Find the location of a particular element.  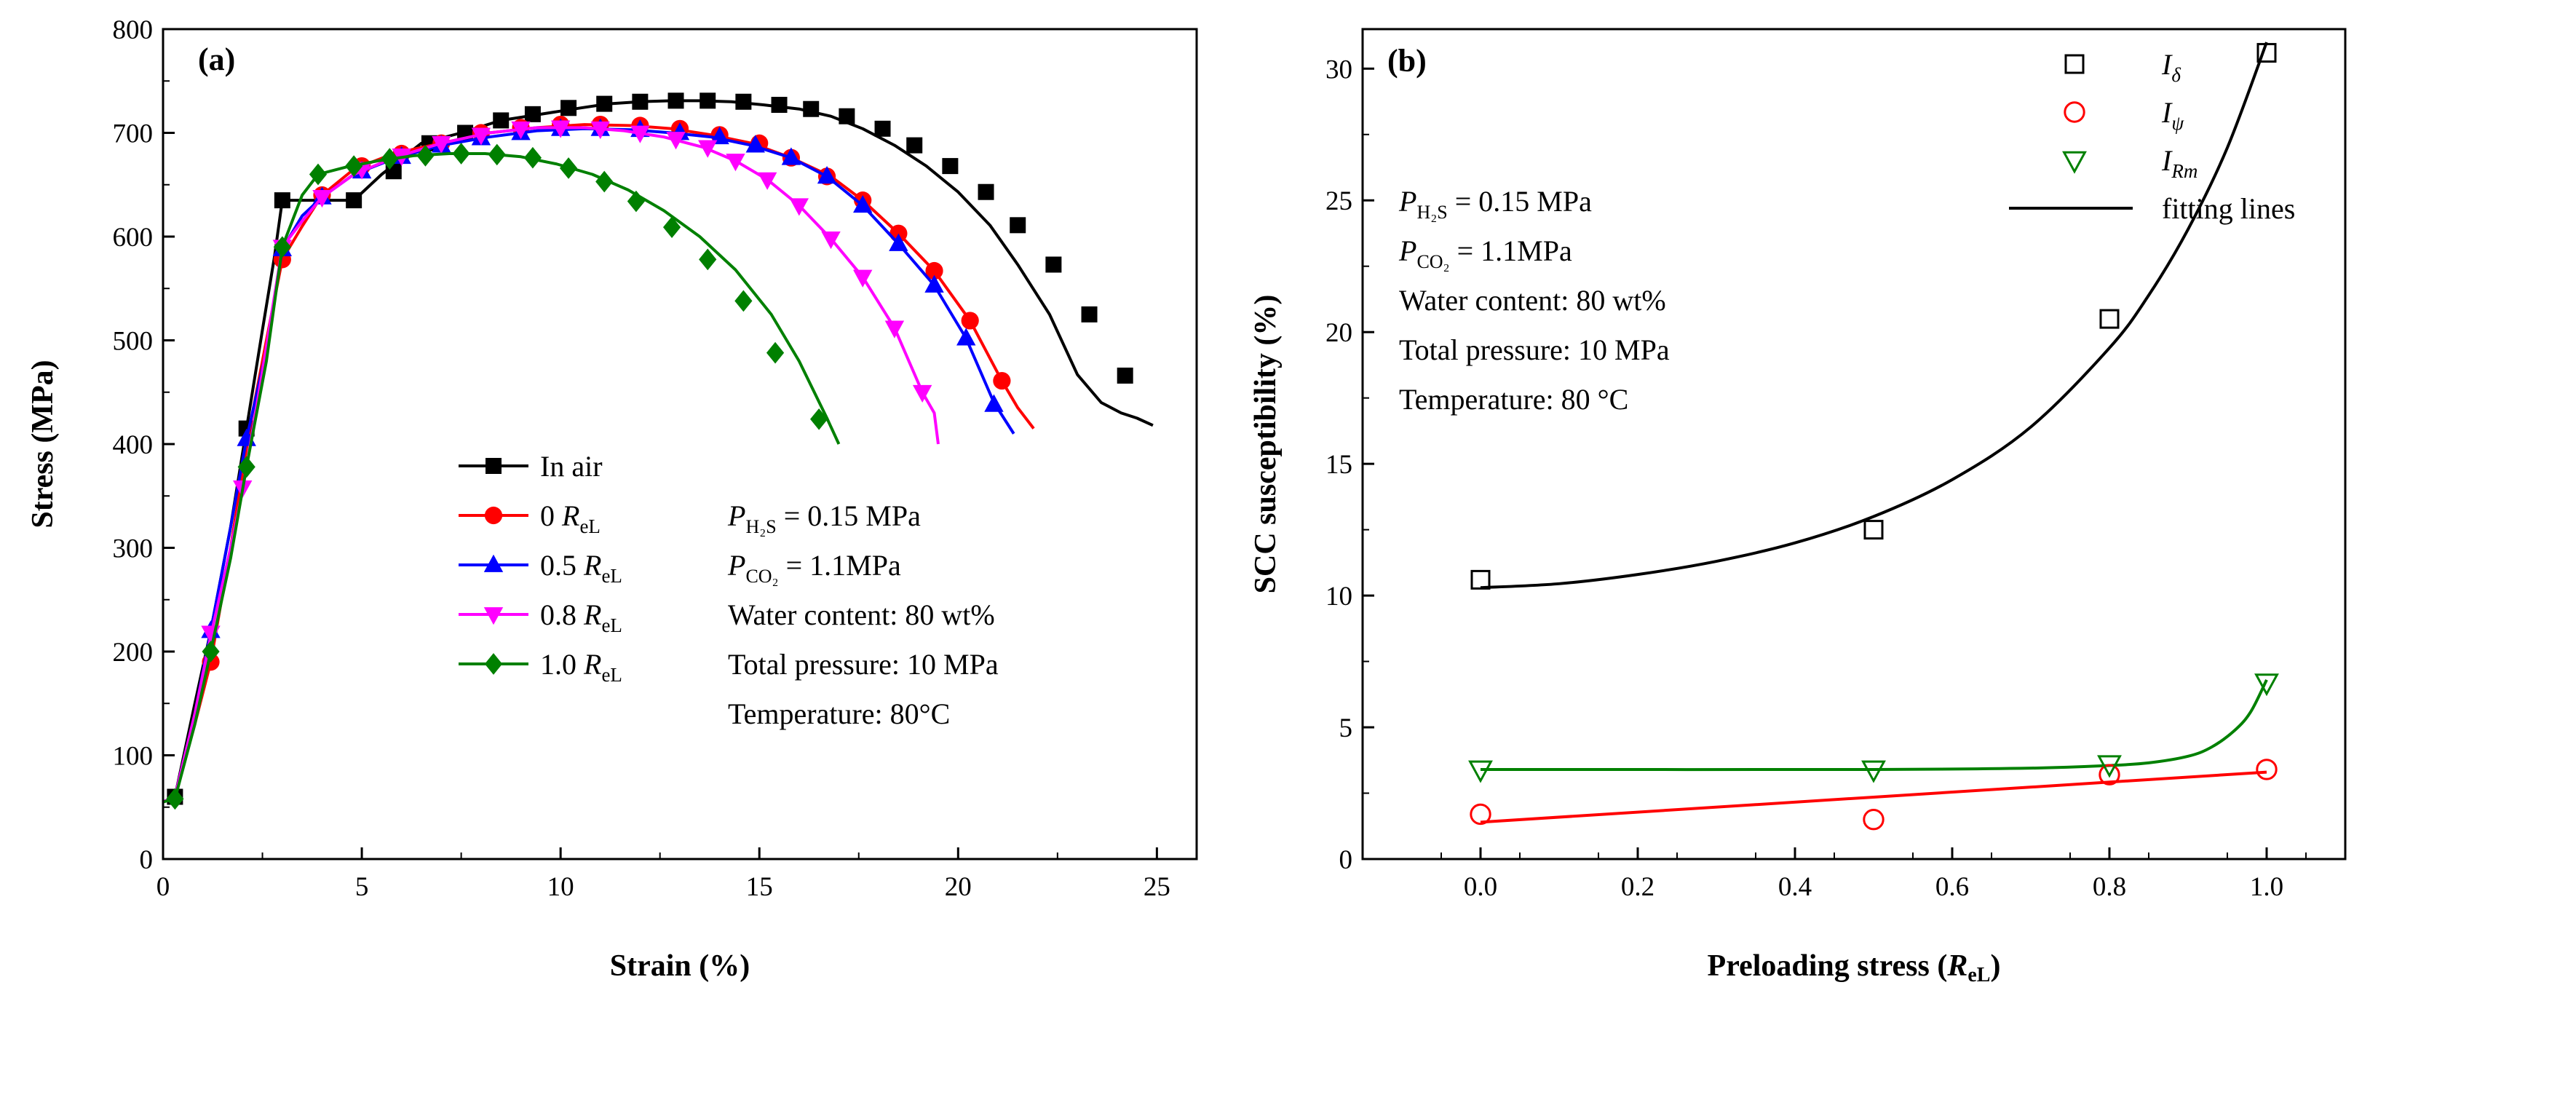

chart-b-y-axis-label: SCC susceptibility (%) is located at coordinates (1266, 444).